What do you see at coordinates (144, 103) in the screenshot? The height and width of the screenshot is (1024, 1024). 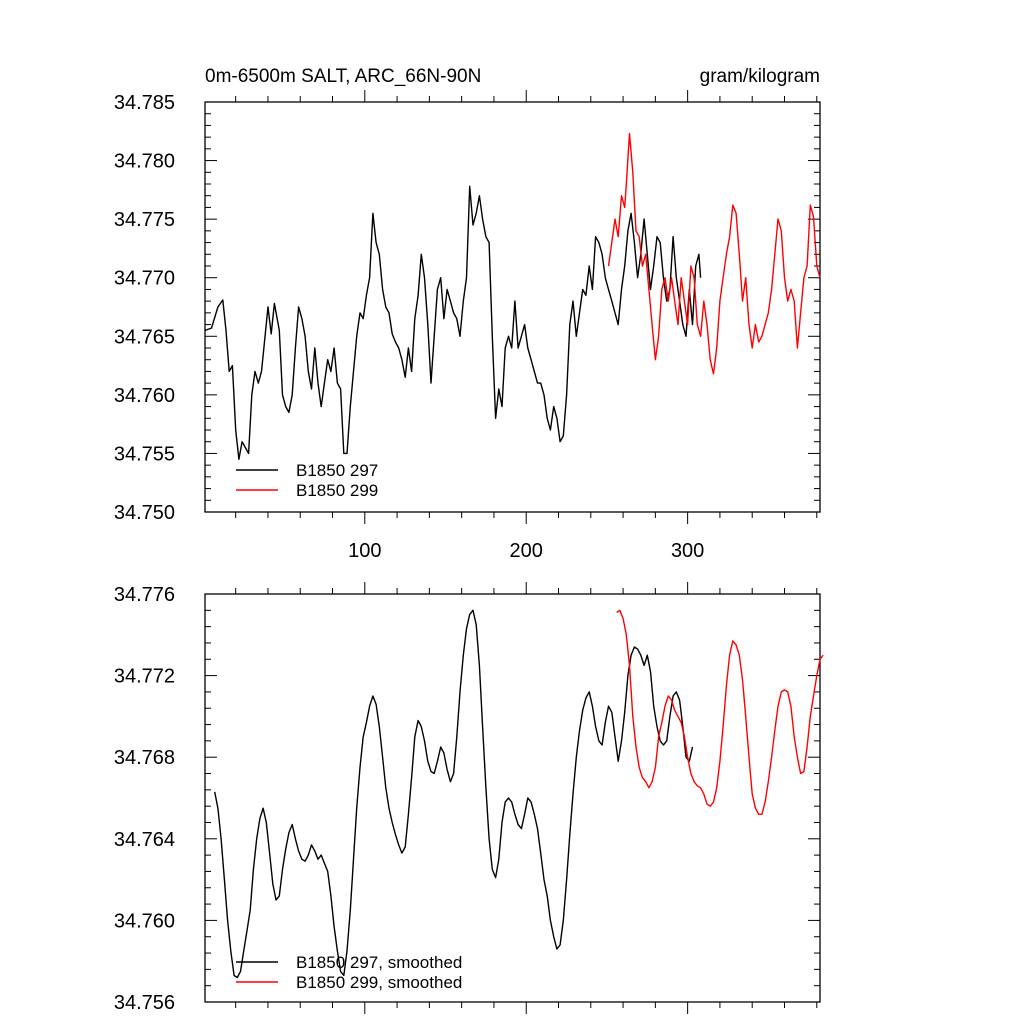 I see `y-tick-label: 34.785` at bounding box center [144, 103].